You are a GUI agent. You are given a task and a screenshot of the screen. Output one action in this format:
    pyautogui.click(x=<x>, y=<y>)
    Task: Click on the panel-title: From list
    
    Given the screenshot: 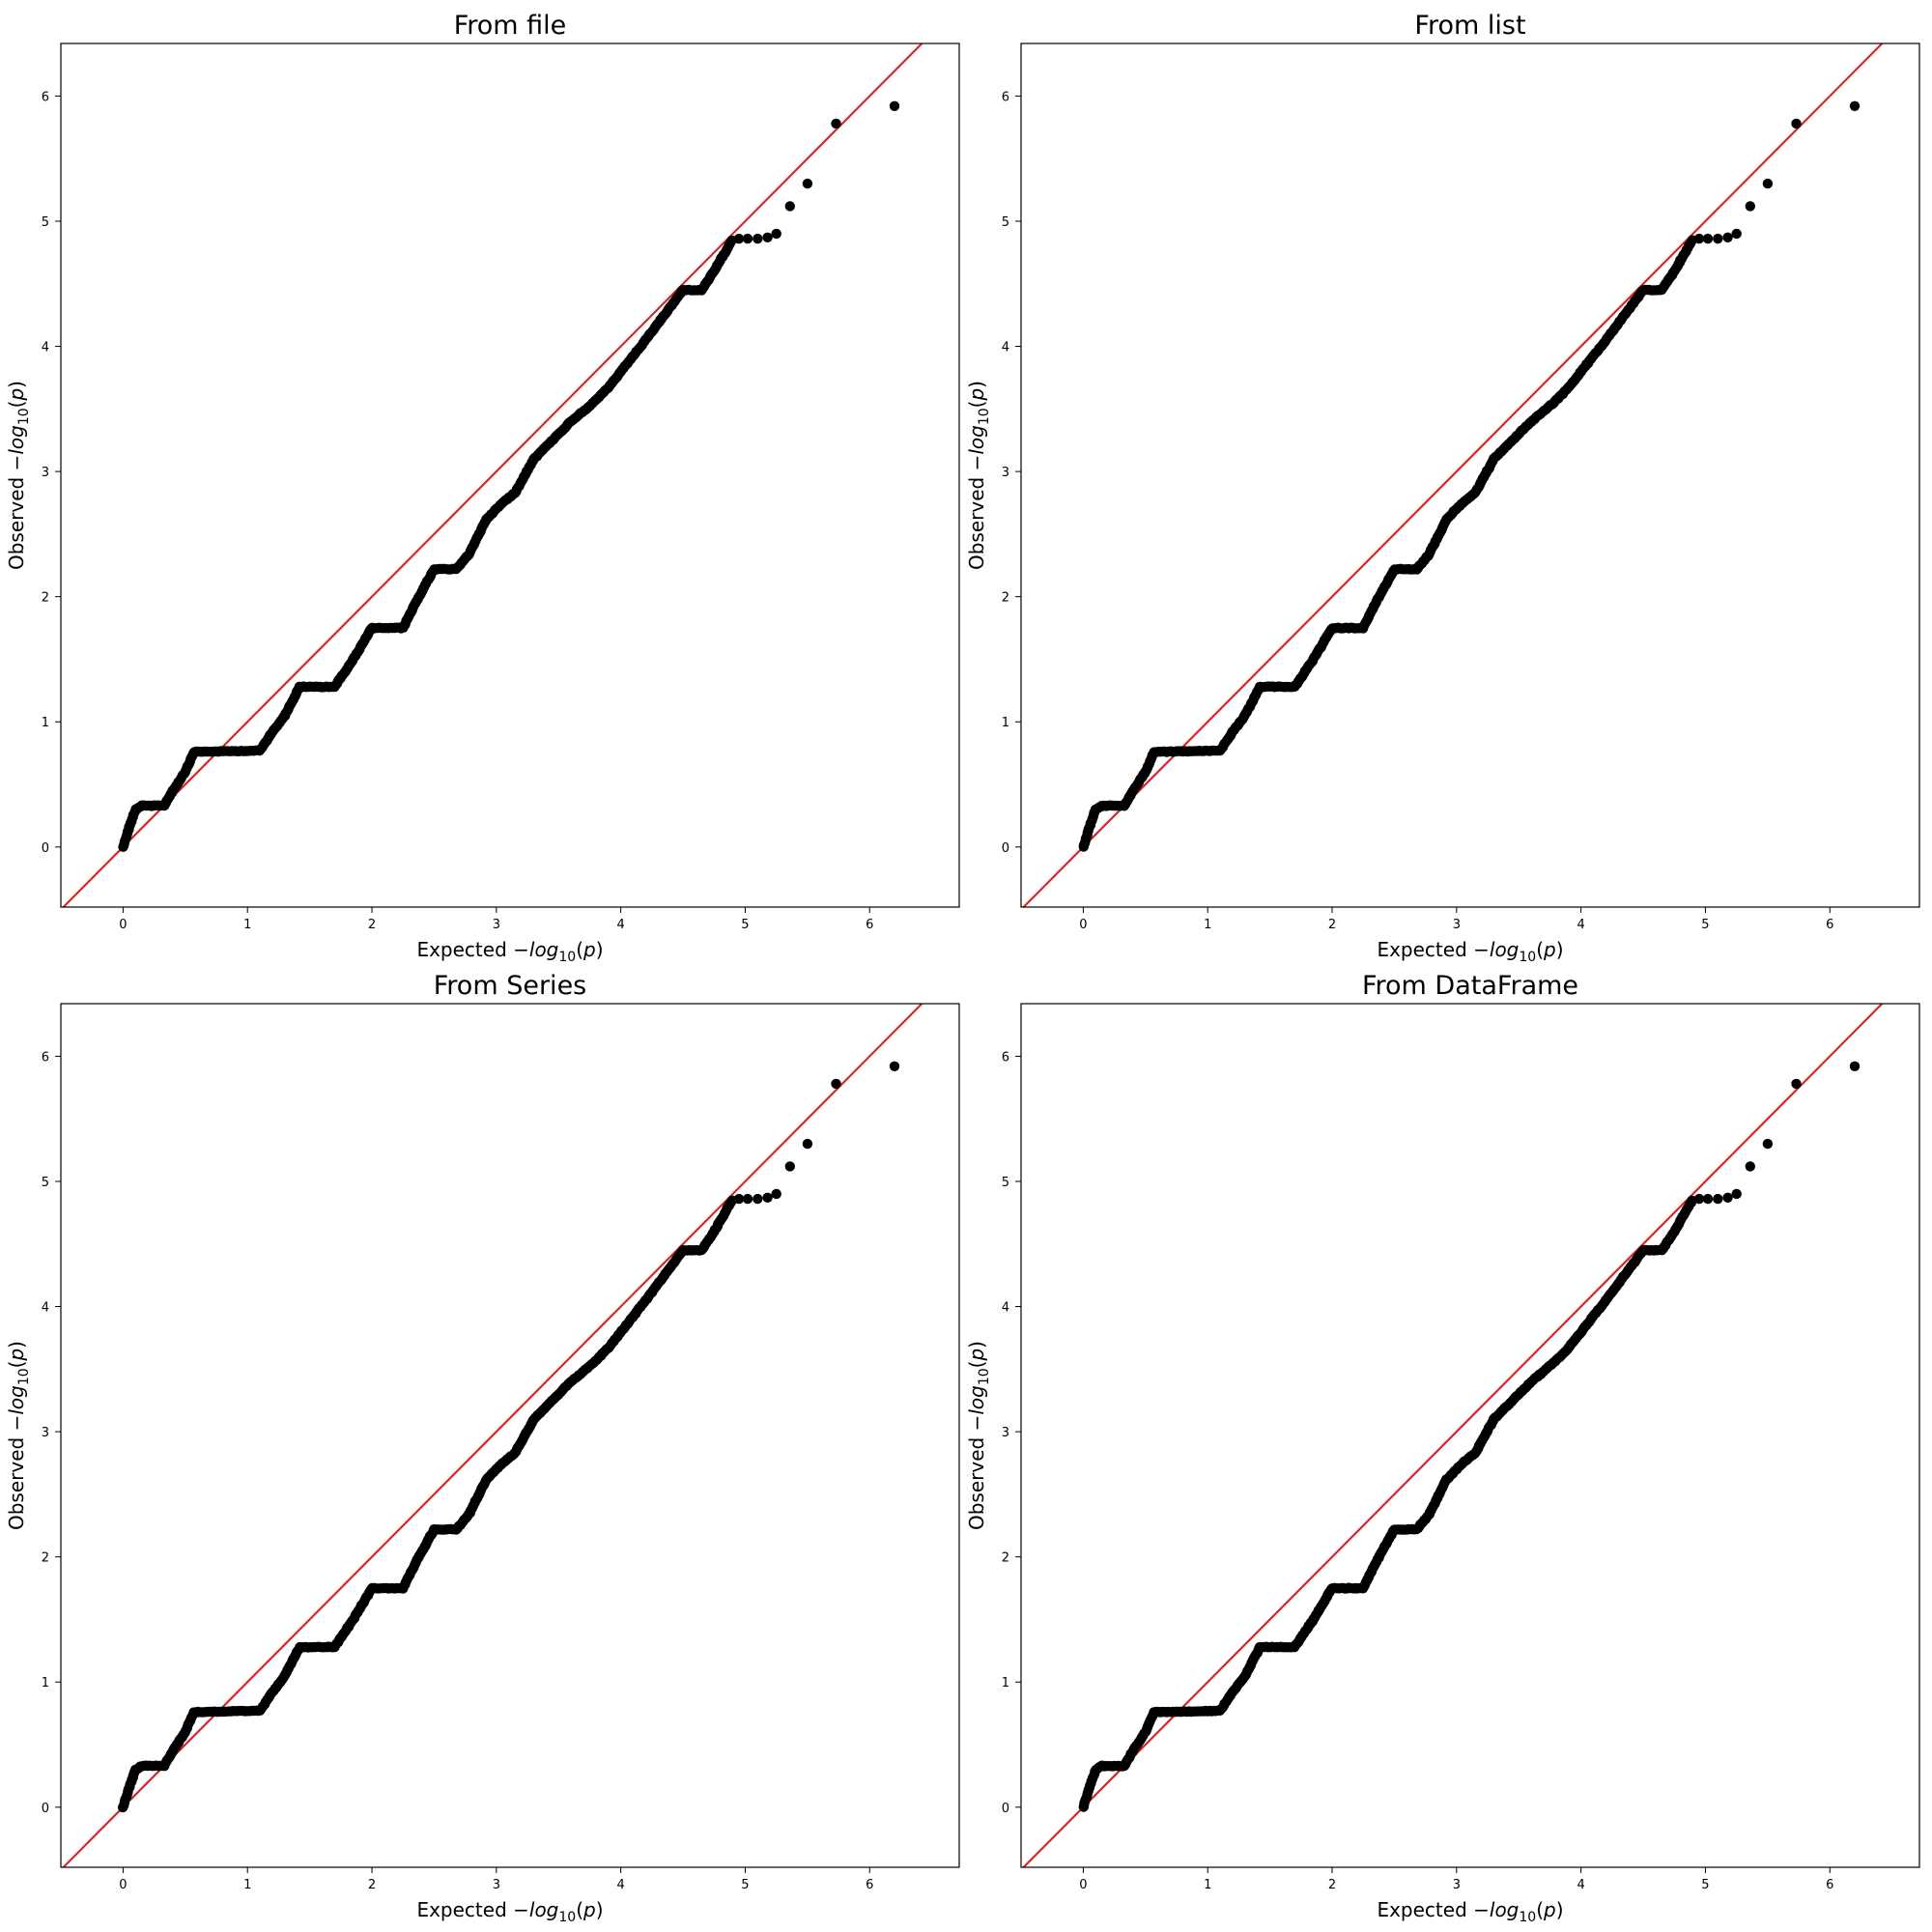 What is the action you would take?
    pyautogui.click(x=1469, y=26)
    